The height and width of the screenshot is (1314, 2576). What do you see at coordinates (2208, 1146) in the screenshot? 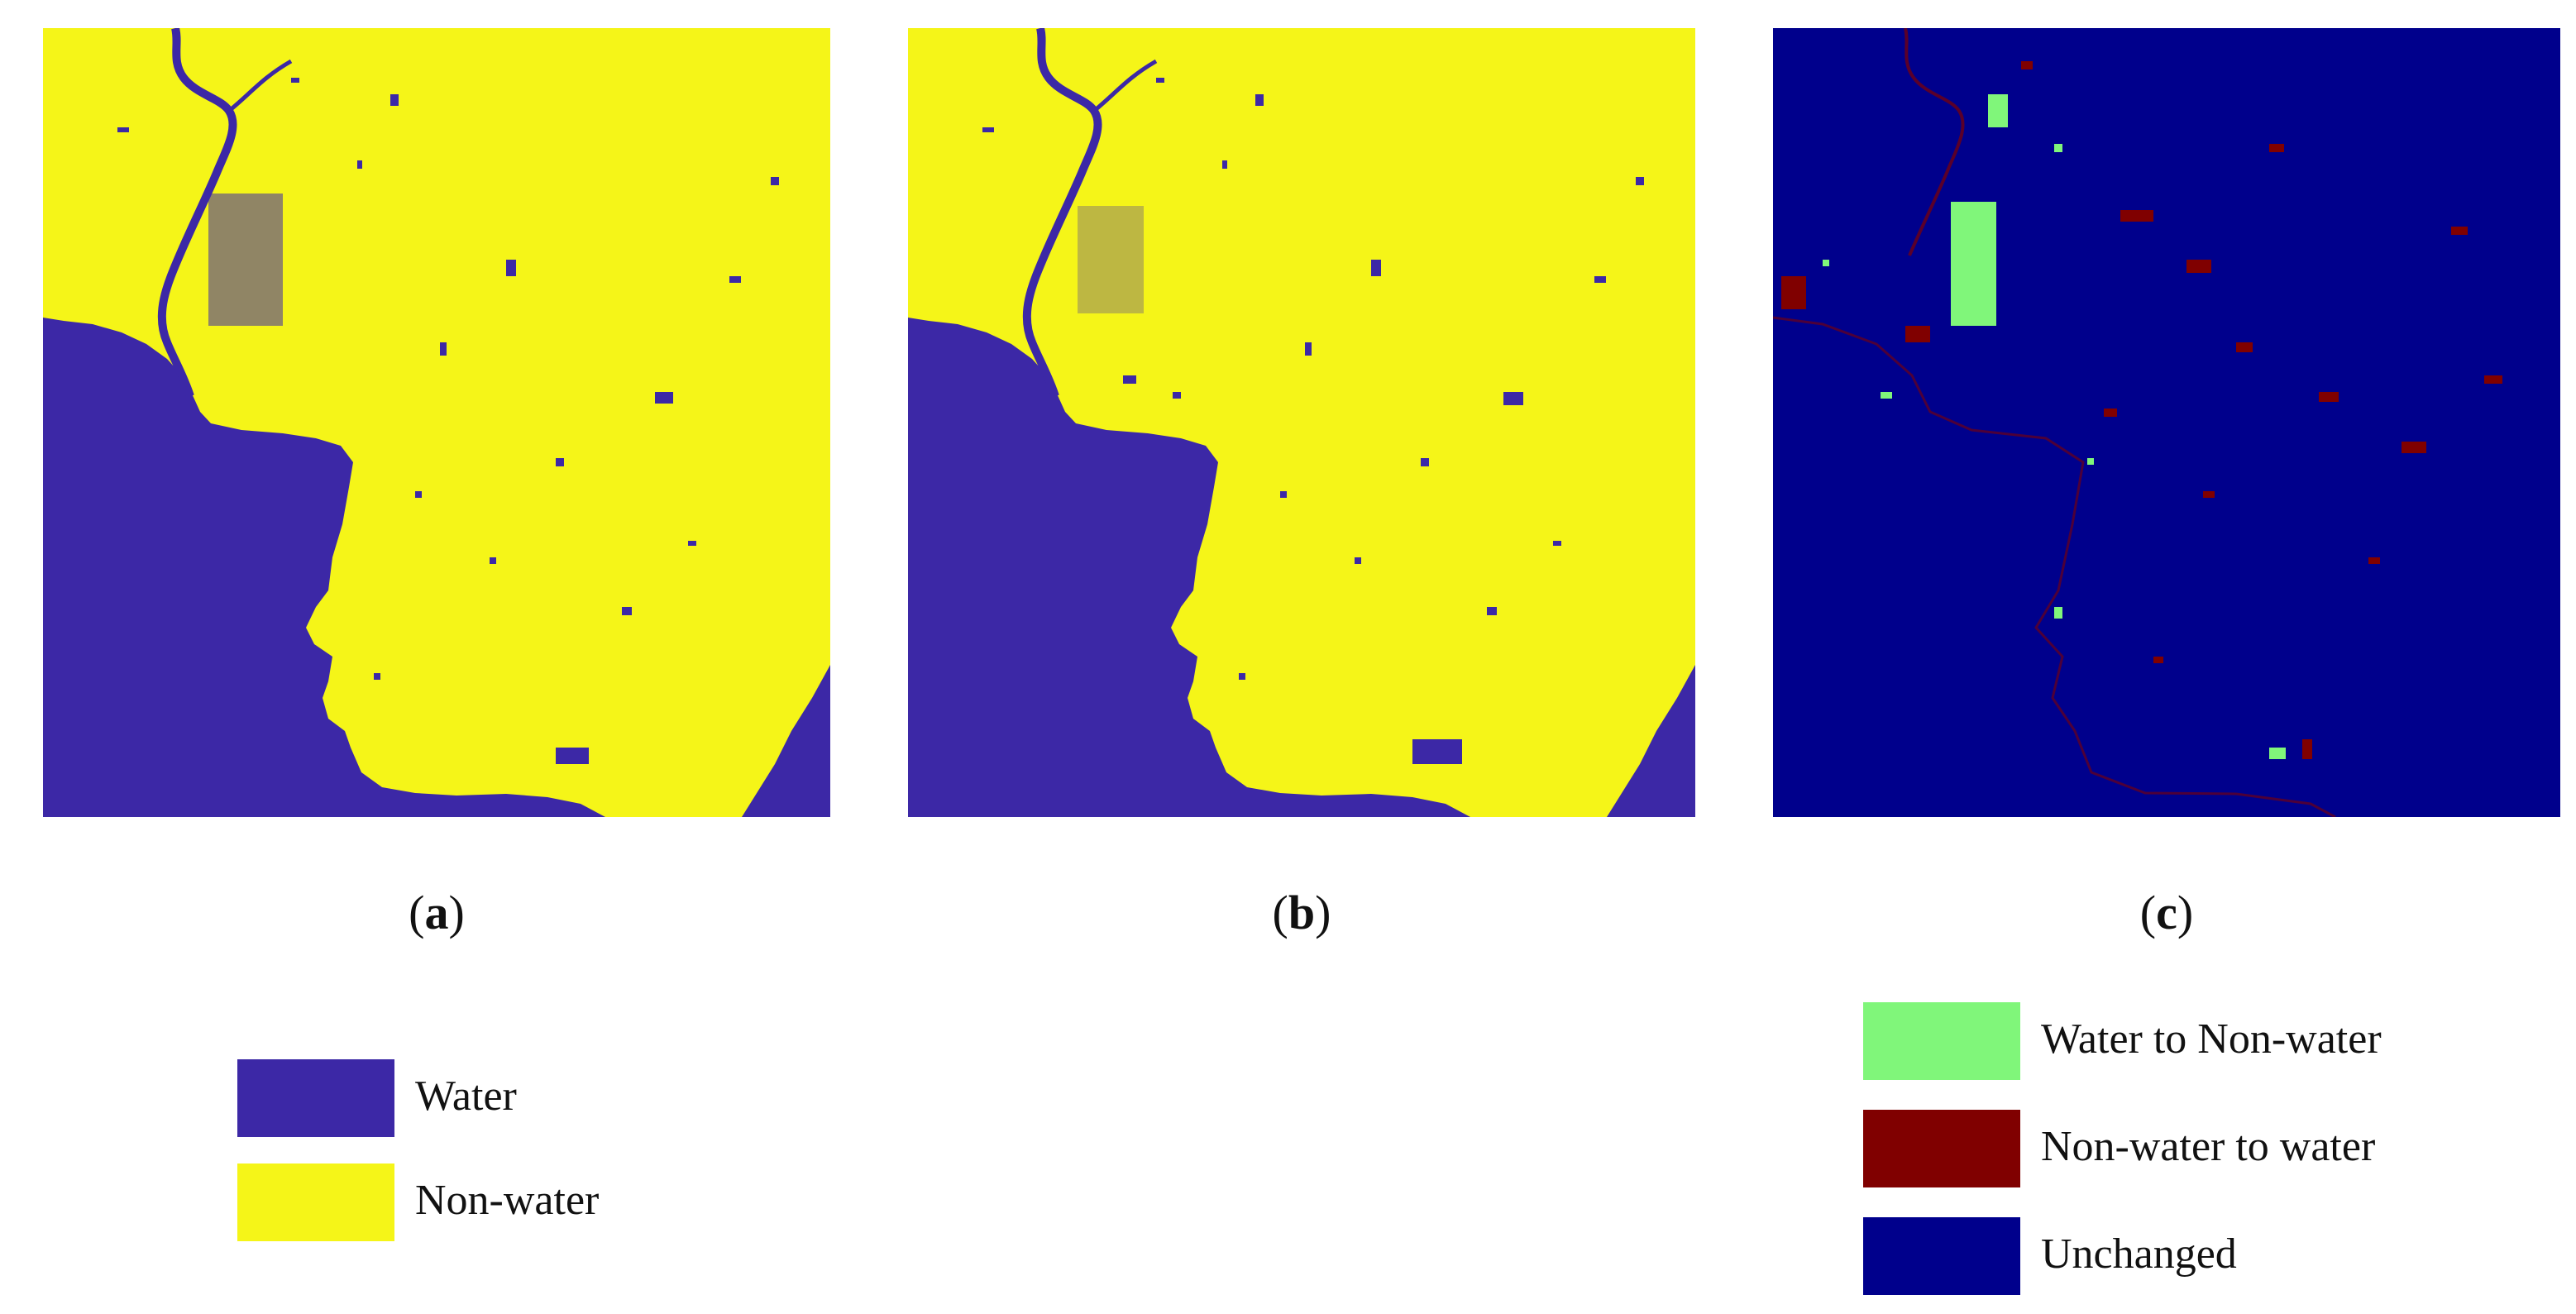
I see `legend-label-non-water-to-water: Non-water to water` at bounding box center [2208, 1146].